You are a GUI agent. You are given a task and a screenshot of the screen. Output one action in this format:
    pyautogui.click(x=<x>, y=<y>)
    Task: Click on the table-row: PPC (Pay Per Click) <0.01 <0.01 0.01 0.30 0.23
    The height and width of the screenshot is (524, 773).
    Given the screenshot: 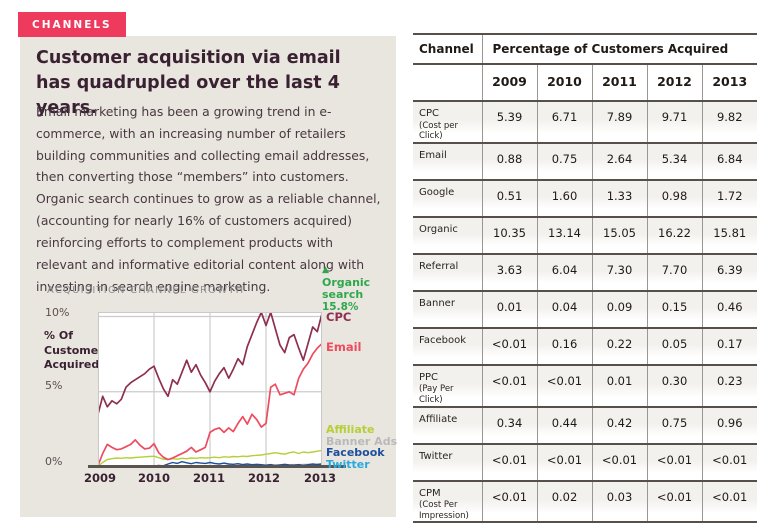 What is the action you would take?
    pyautogui.click(x=585, y=385)
    